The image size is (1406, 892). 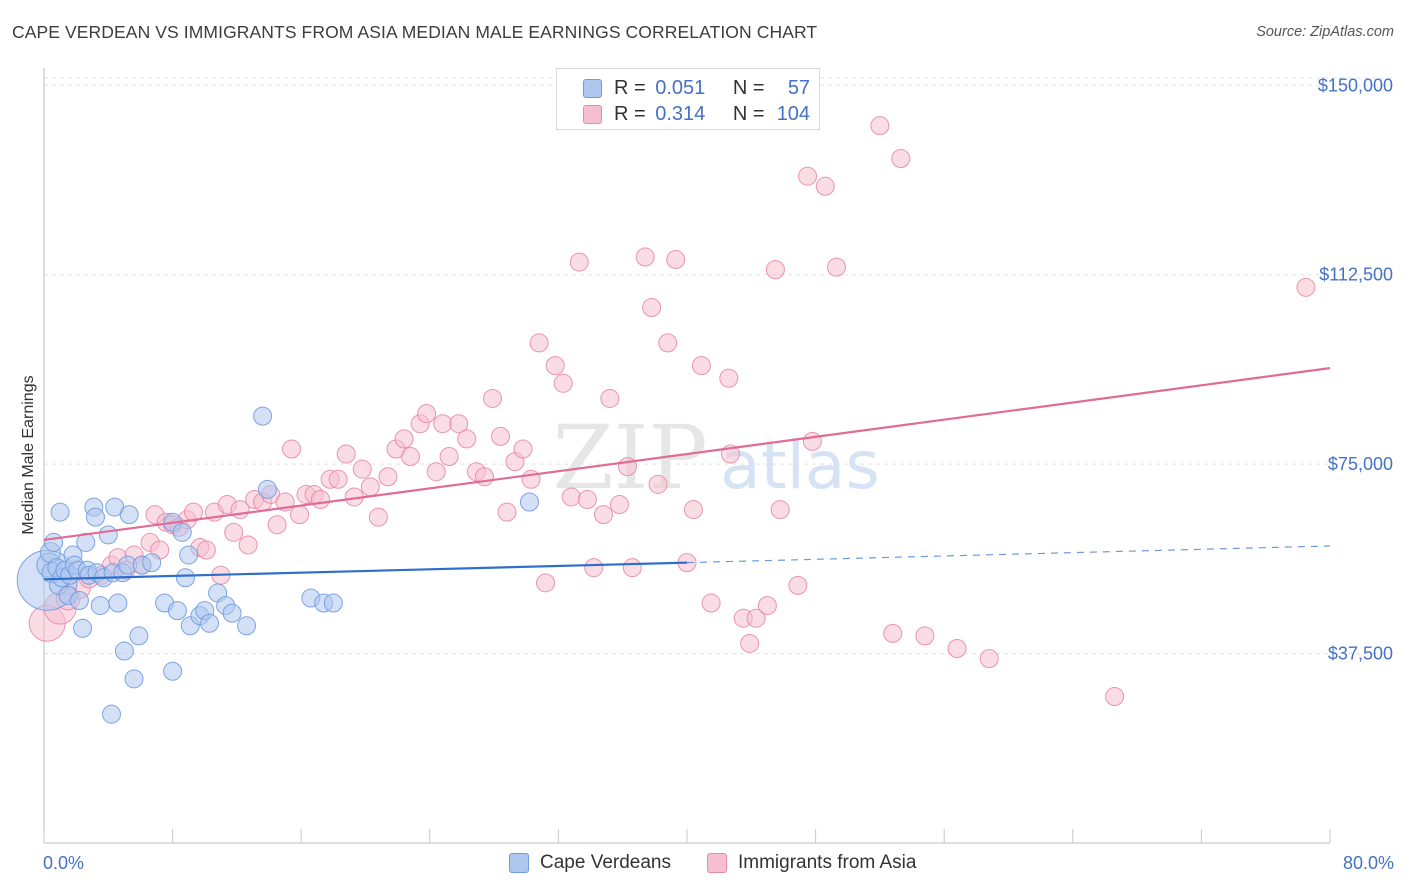 What do you see at coordinates (1325, 32) in the screenshot?
I see `source-label: Source: ZipAtlas.com` at bounding box center [1325, 32].